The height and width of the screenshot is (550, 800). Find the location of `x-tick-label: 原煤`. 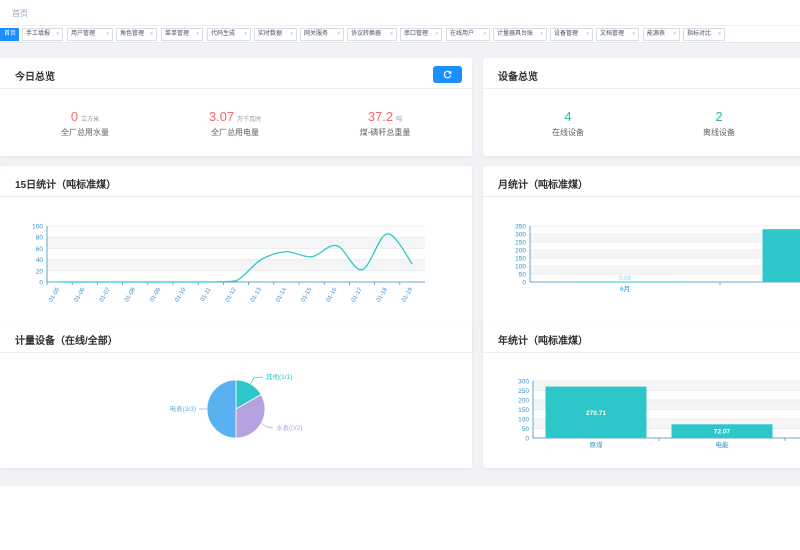

x-tick-label: 原煤 is located at coordinates (597, 444).